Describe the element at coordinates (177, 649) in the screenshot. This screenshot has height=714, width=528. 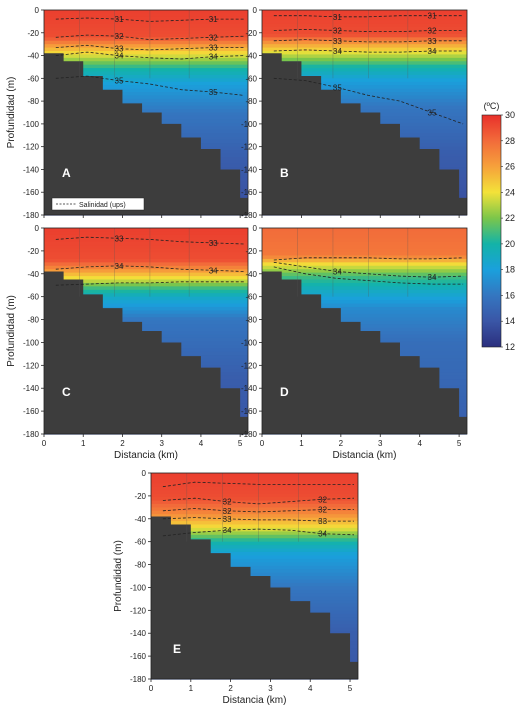
I see `panel-letter: E` at that location.